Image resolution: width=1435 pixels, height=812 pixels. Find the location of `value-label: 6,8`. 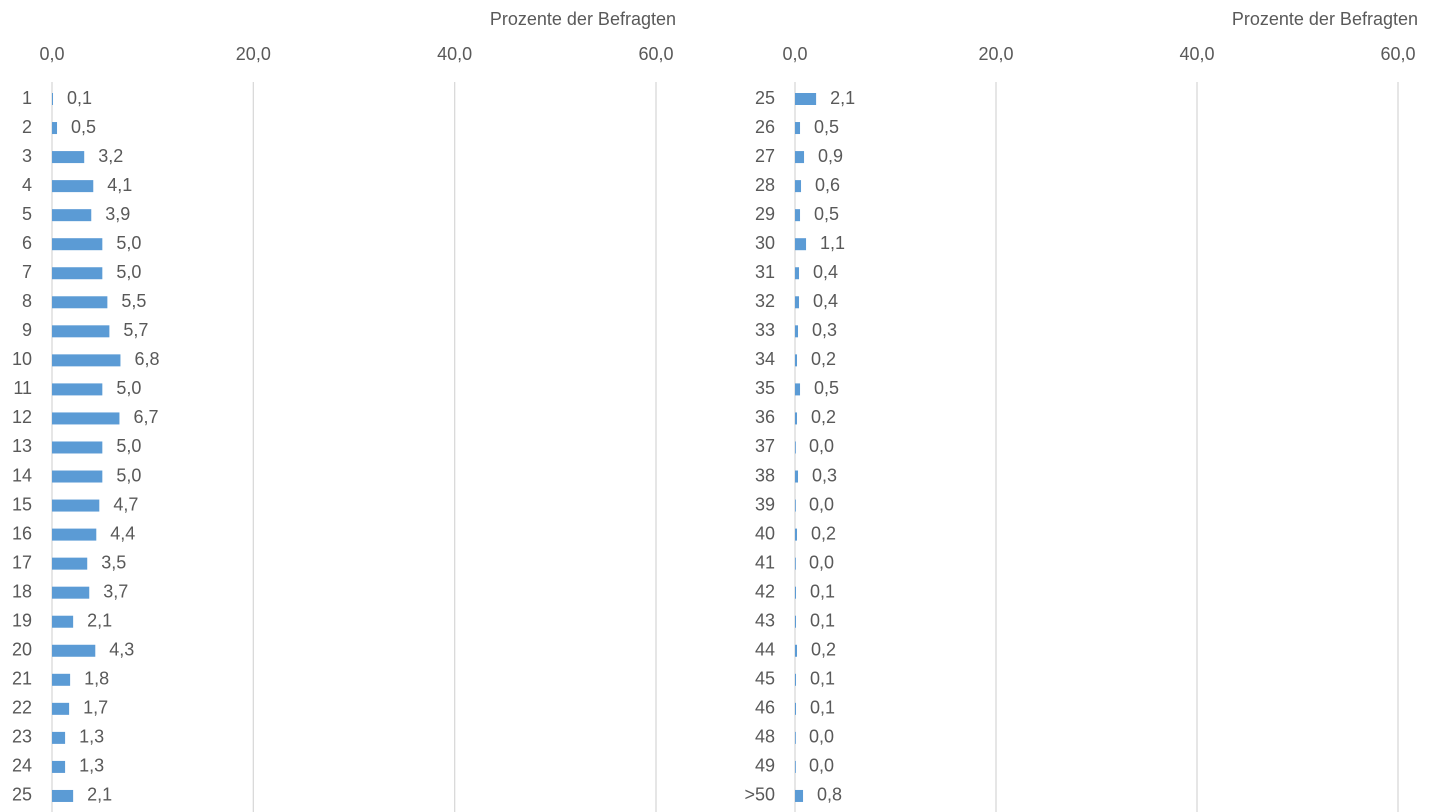

value-label: 6,8 is located at coordinates (146, 359).